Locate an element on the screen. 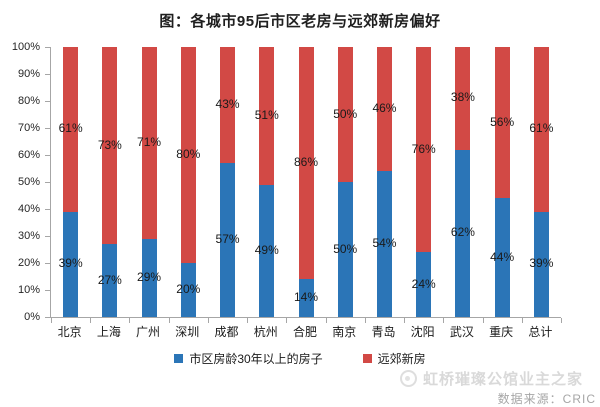  legend: 市区房龄30年以上的房子 远郊新房 is located at coordinates (300, 358).